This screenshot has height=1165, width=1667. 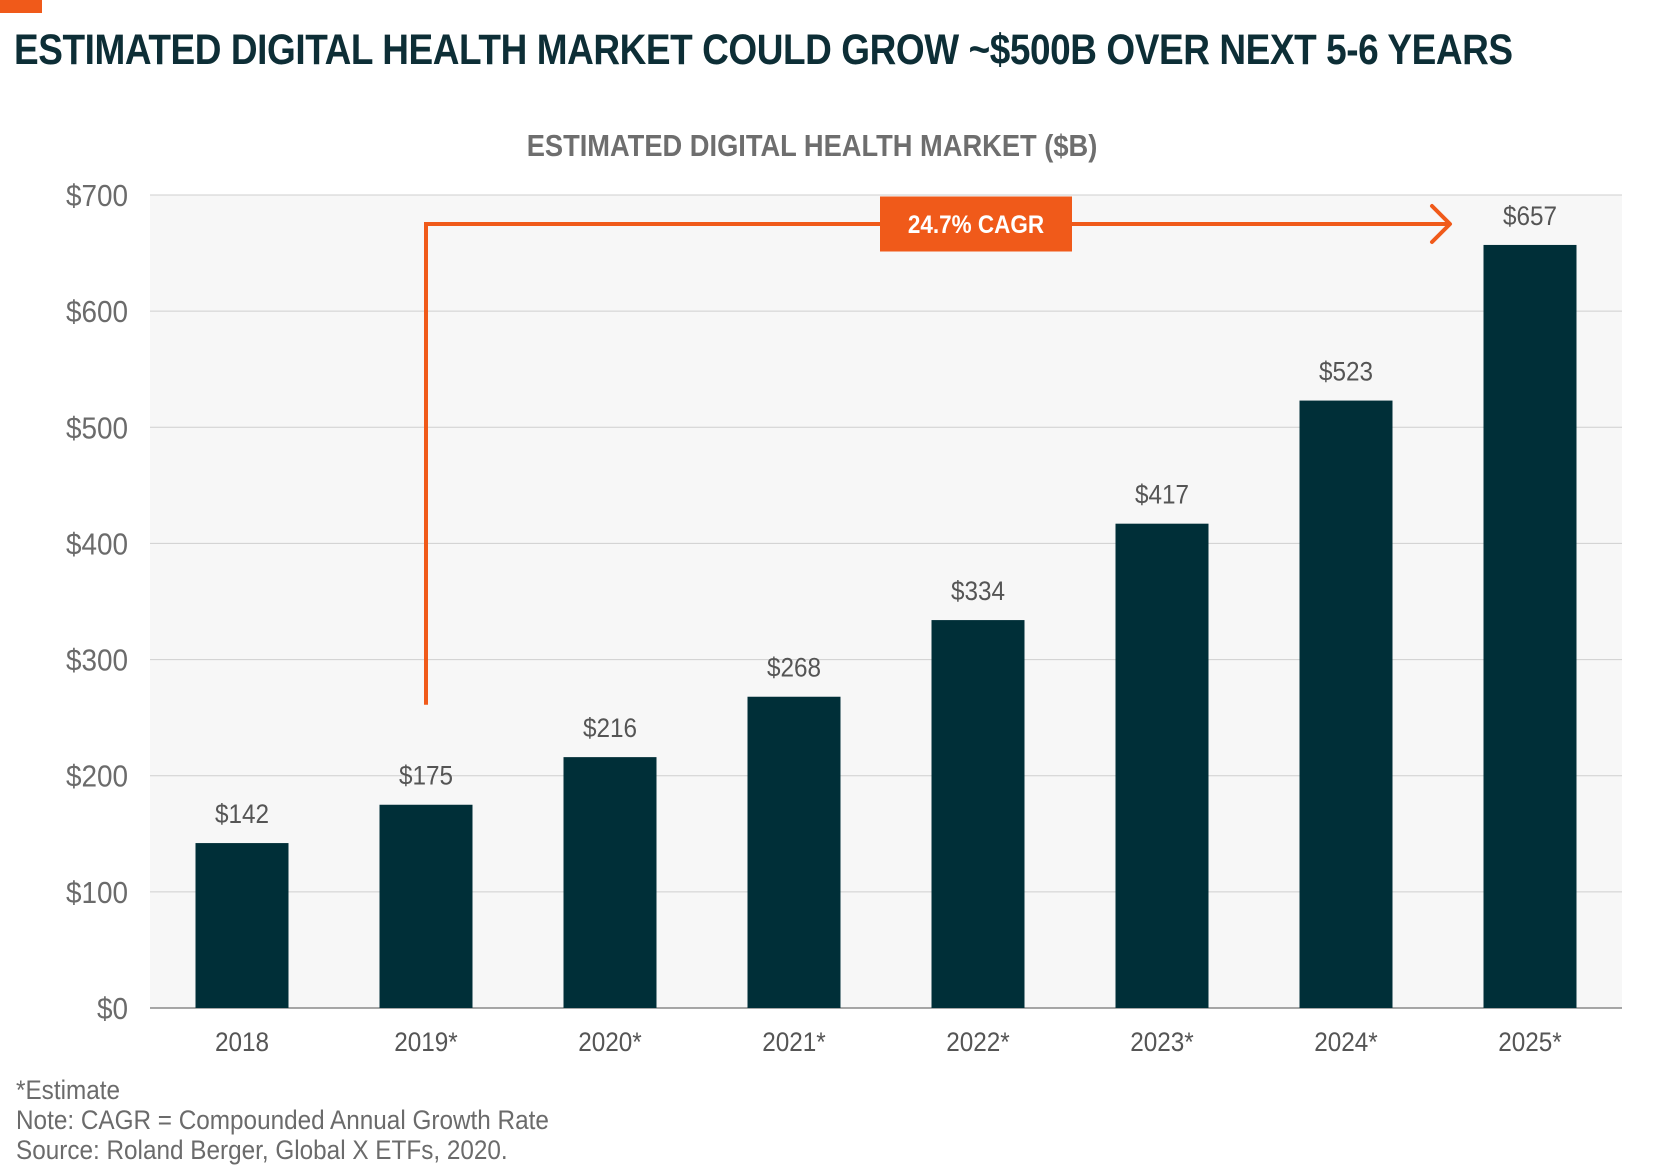 What do you see at coordinates (425, 1042) in the screenshot?
I see `x-tick-label: 2019*` at bounding box center [425, 1042].